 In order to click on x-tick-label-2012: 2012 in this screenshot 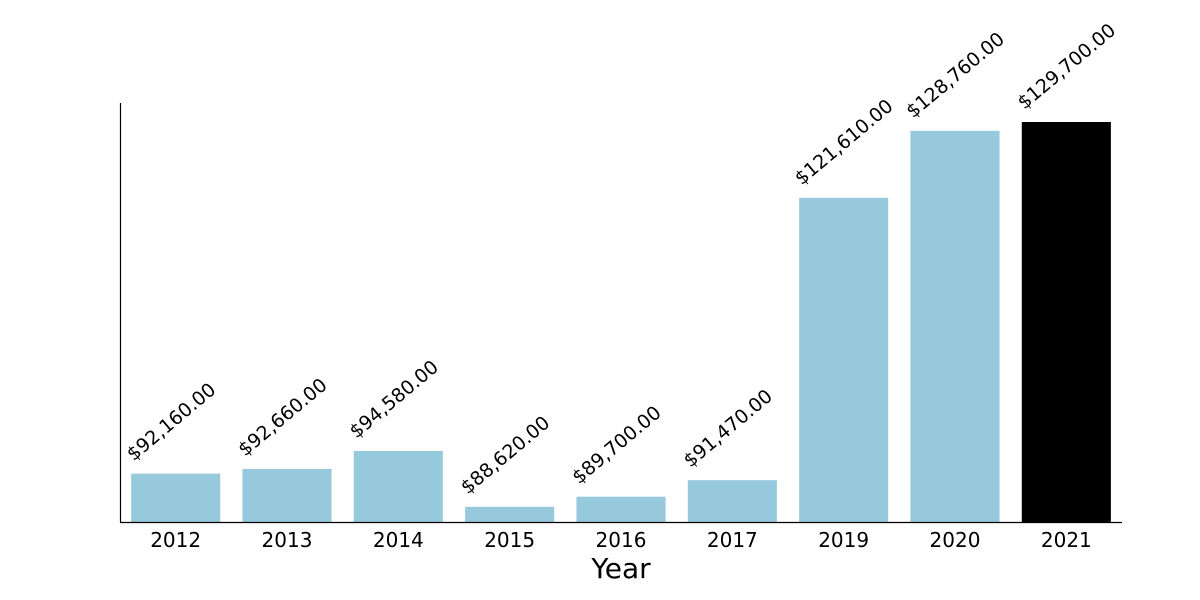, I will do `click(175, 540)`.